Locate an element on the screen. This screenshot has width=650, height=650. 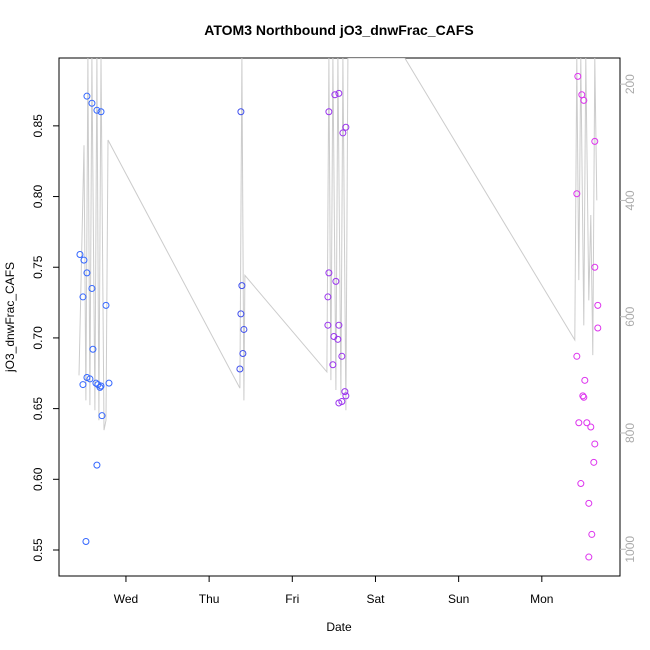
x-tick-label: Thu is located at coordinates (209, 599).